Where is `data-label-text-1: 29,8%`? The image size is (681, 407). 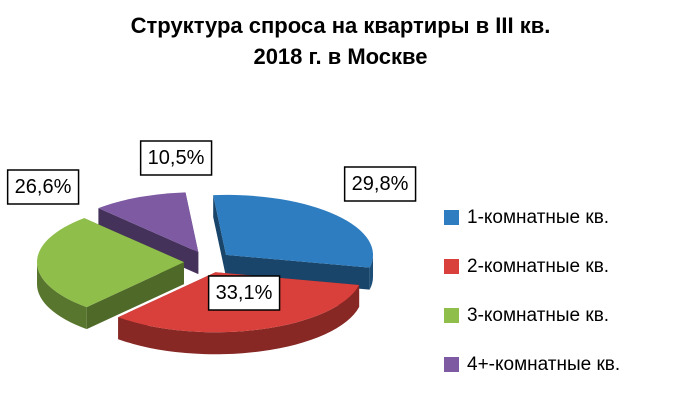 data-label-text-1: 29,8% is located at coordinates (380, 184).